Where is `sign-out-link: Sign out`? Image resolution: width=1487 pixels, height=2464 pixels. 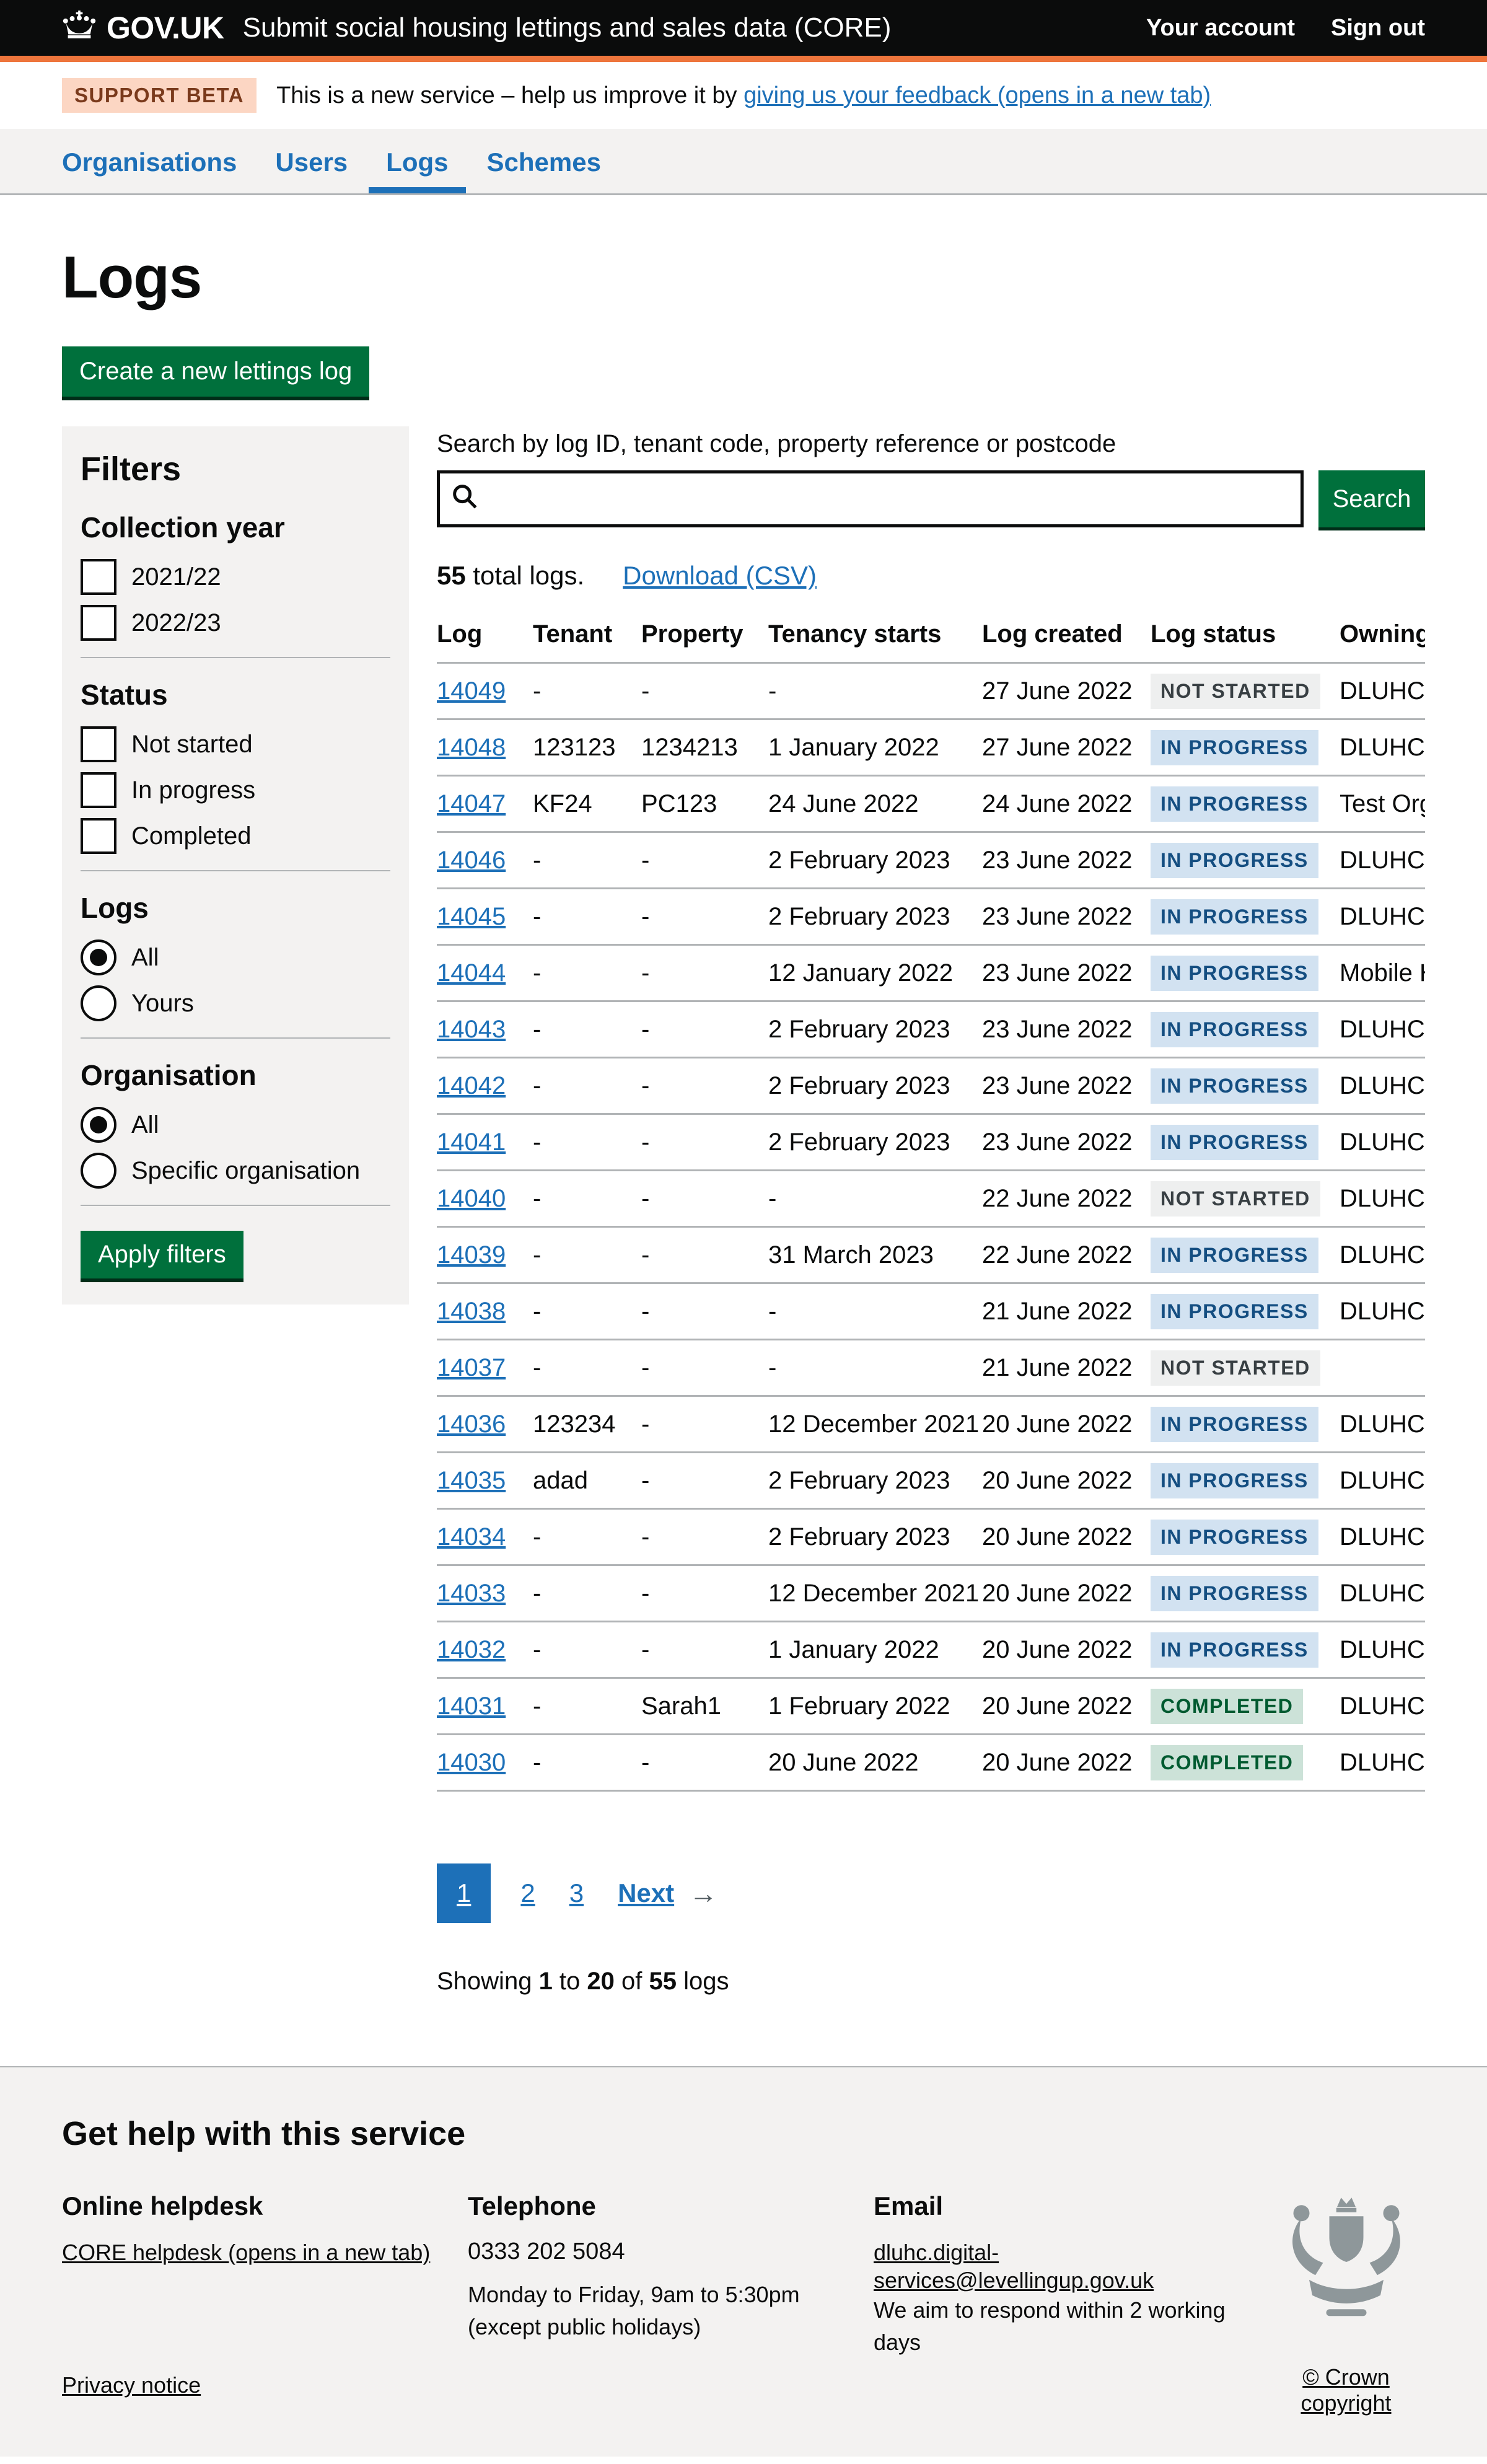 sign-out-link: Sign out is located at coordinates (1378, 27).